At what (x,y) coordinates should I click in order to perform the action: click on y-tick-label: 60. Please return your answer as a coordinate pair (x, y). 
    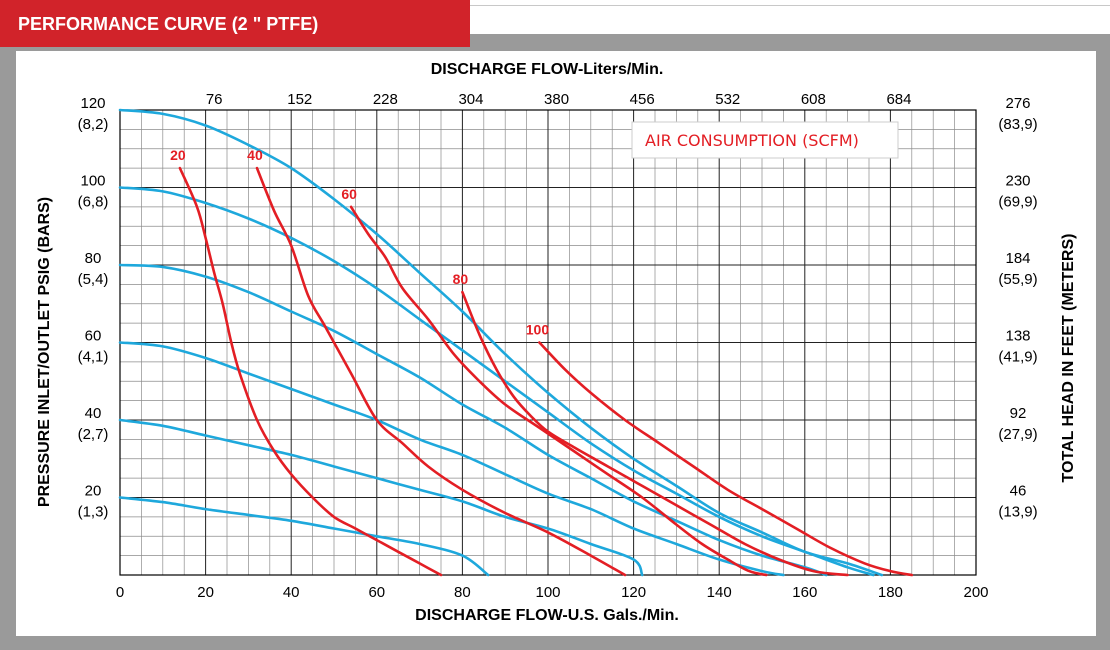
    Looking at the image, I should click on (93, 336).